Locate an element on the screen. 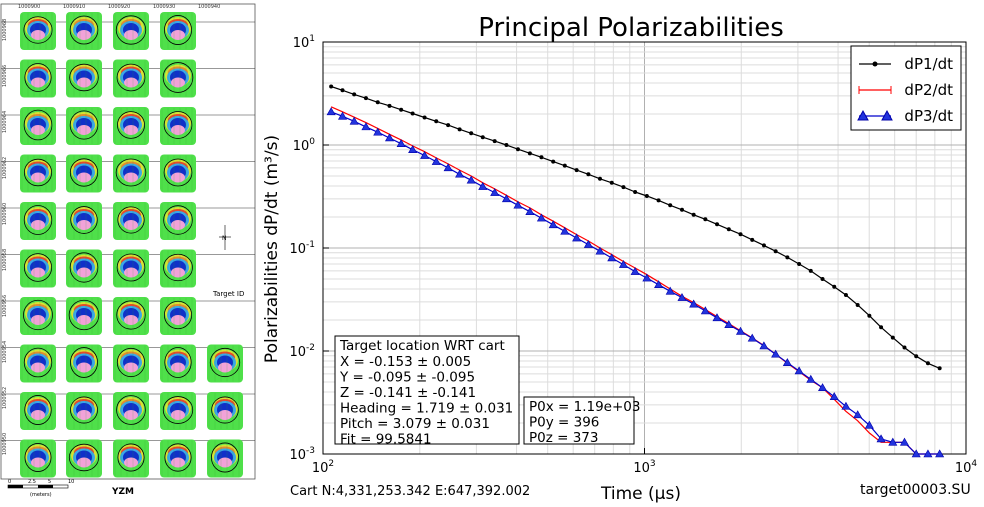  map-x-tick: 1000930 is located at coordinates (164, 7).